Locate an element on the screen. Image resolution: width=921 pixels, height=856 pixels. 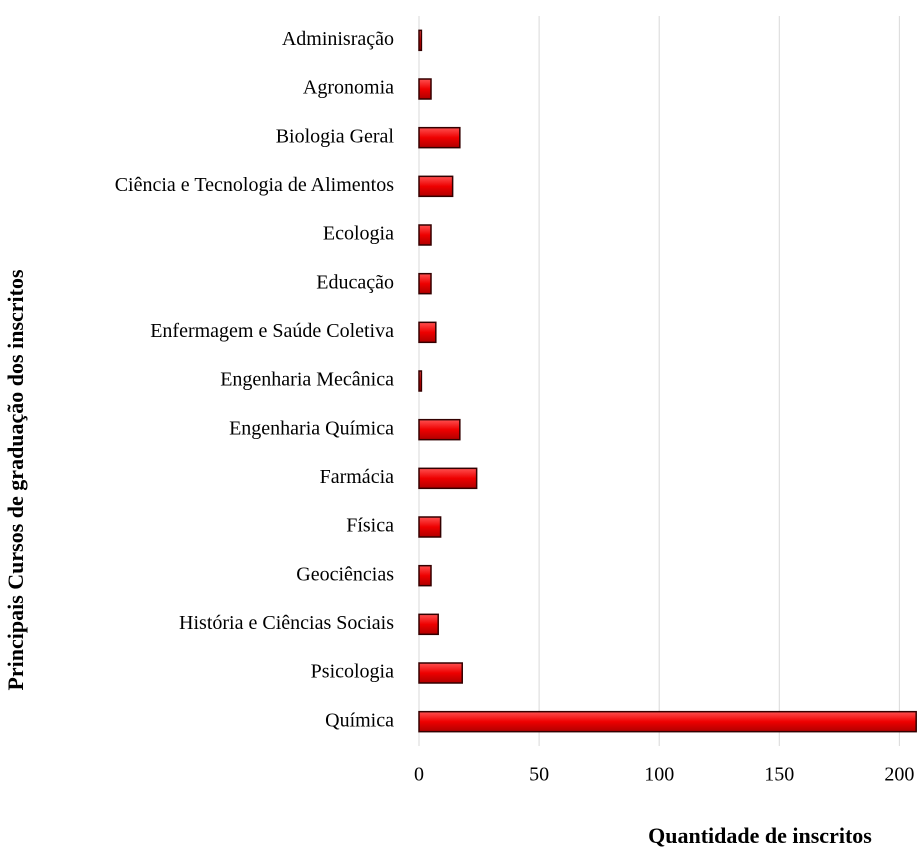
y-tick-label: Adminisração is located at coordinates (338, 39).